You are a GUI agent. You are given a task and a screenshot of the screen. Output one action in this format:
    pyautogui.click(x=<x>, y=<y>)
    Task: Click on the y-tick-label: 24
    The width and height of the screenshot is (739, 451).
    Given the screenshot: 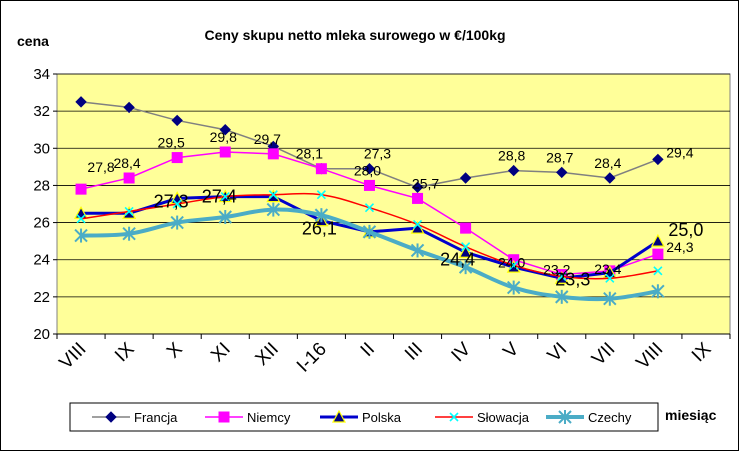 What is the action you would take?
    pyautogui.click(x=41, y=260)
    